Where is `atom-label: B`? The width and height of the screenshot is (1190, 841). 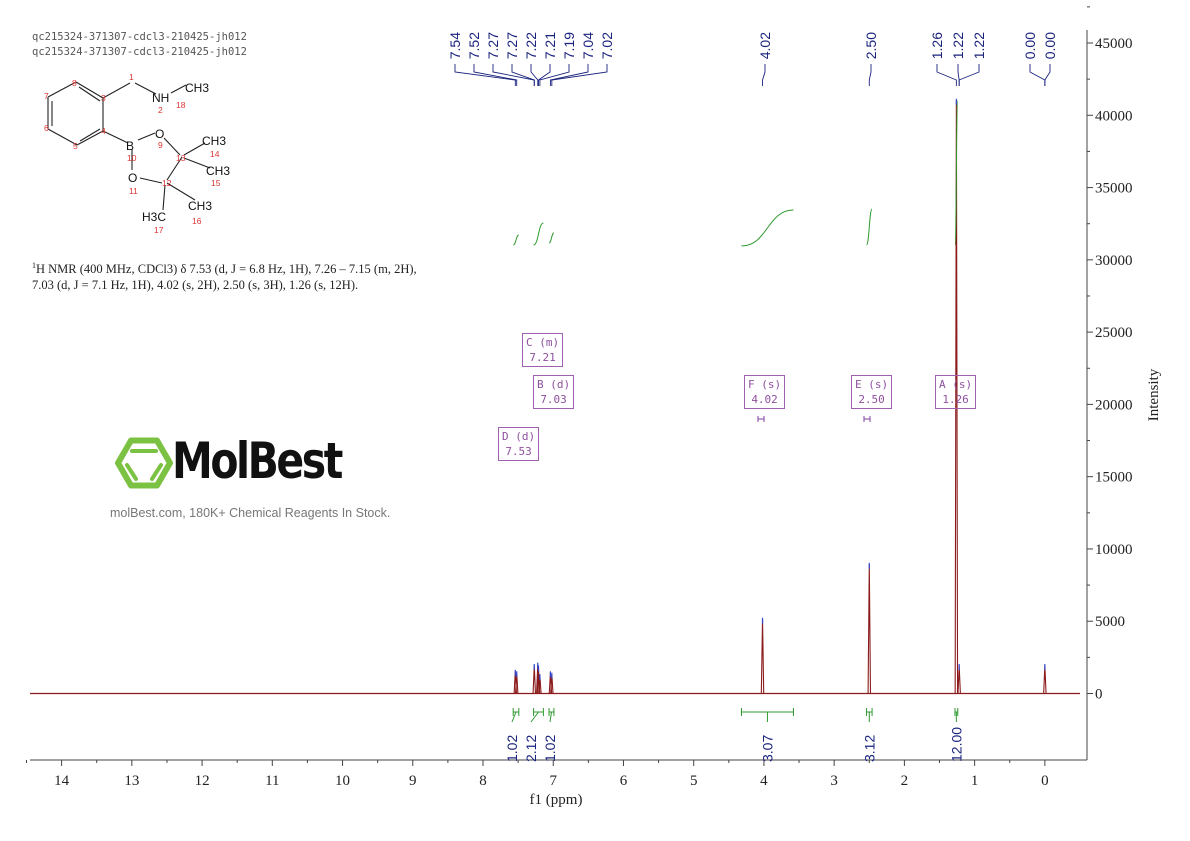
atom-label: B is located at coordinates (130, 146).